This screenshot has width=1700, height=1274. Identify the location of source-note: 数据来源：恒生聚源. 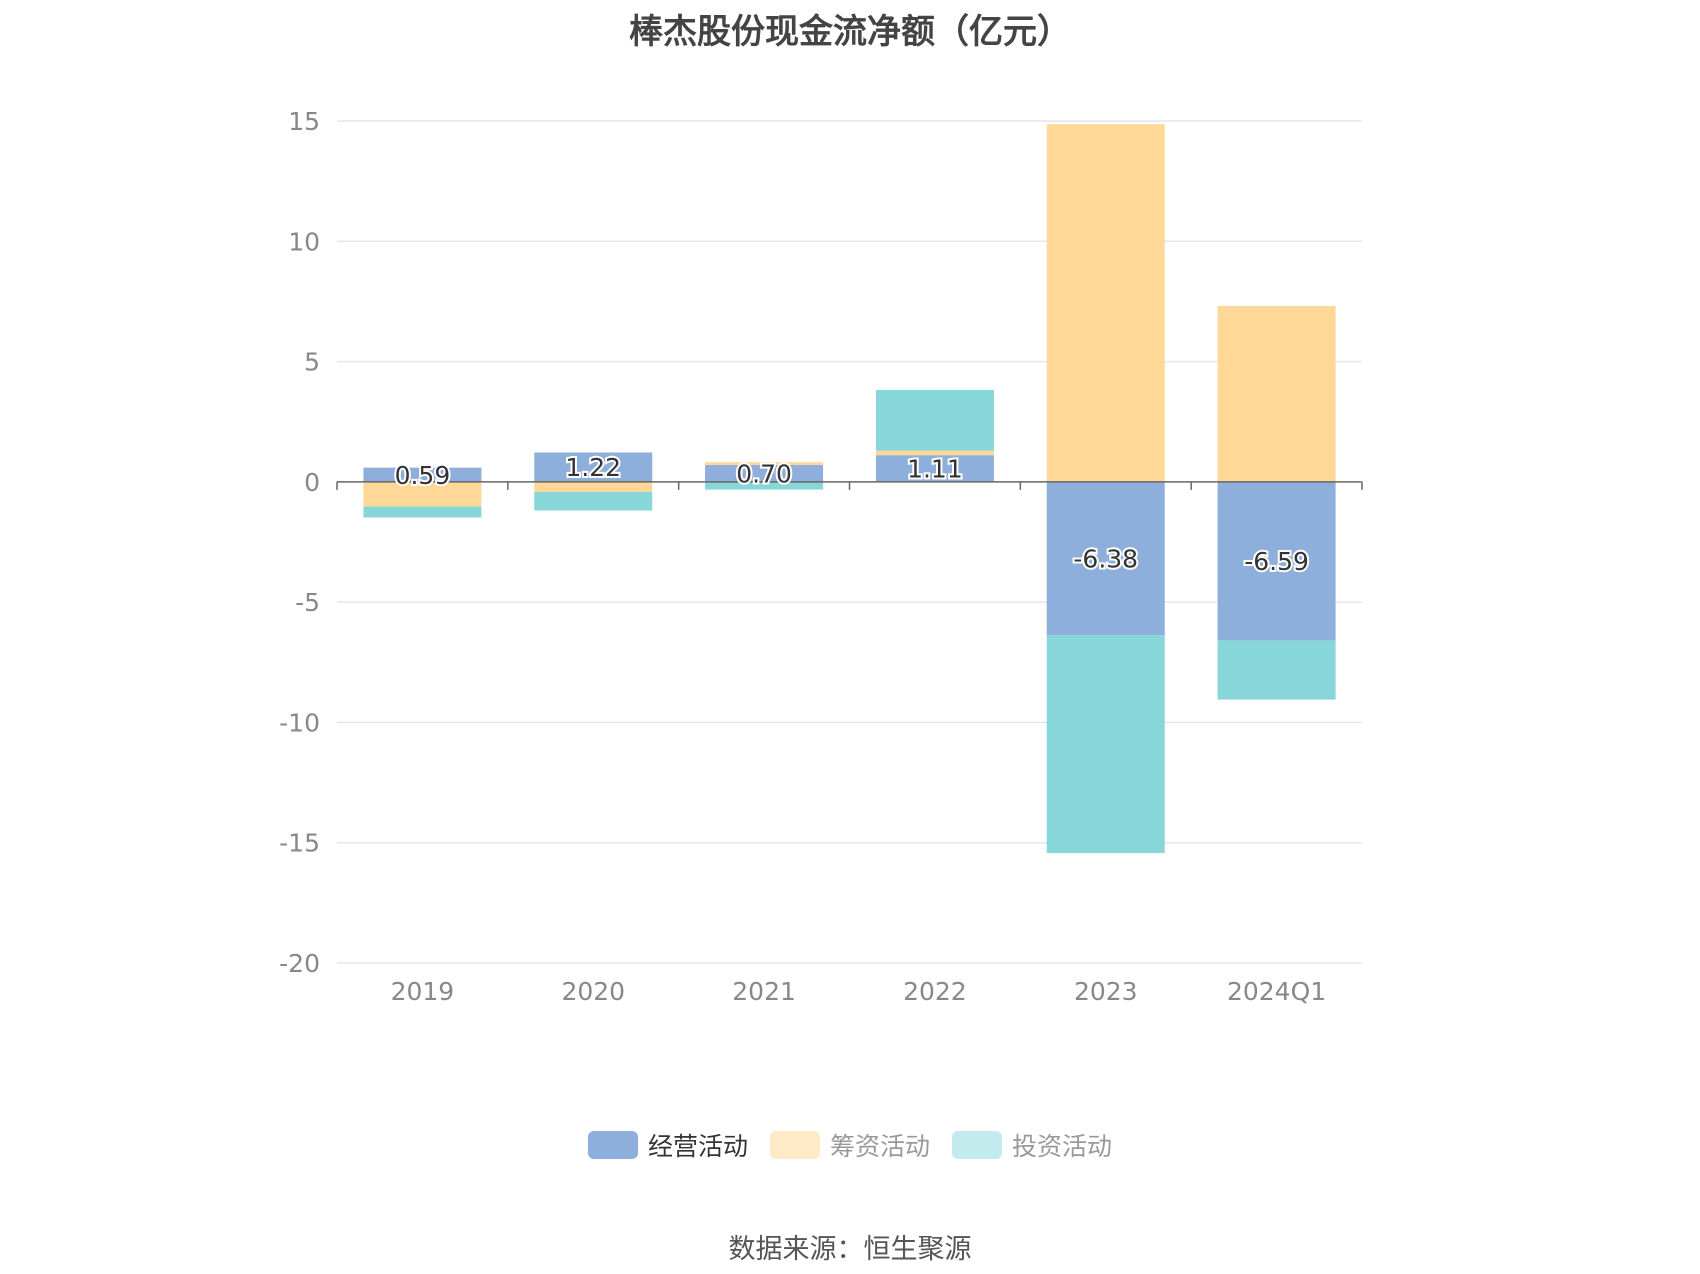
(850, 1249).